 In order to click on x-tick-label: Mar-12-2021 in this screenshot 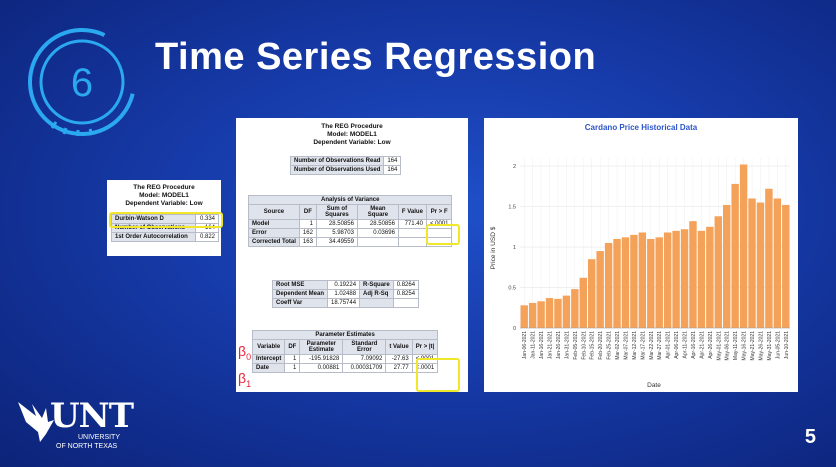, I will do `click(635, 345)`.